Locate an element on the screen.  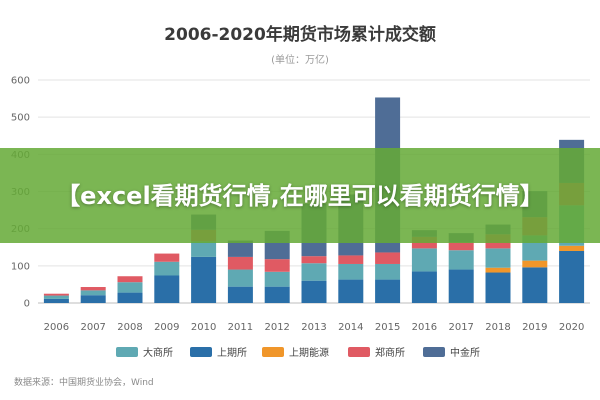
y-tick-label: 100 is located at coordinates (20, 266).